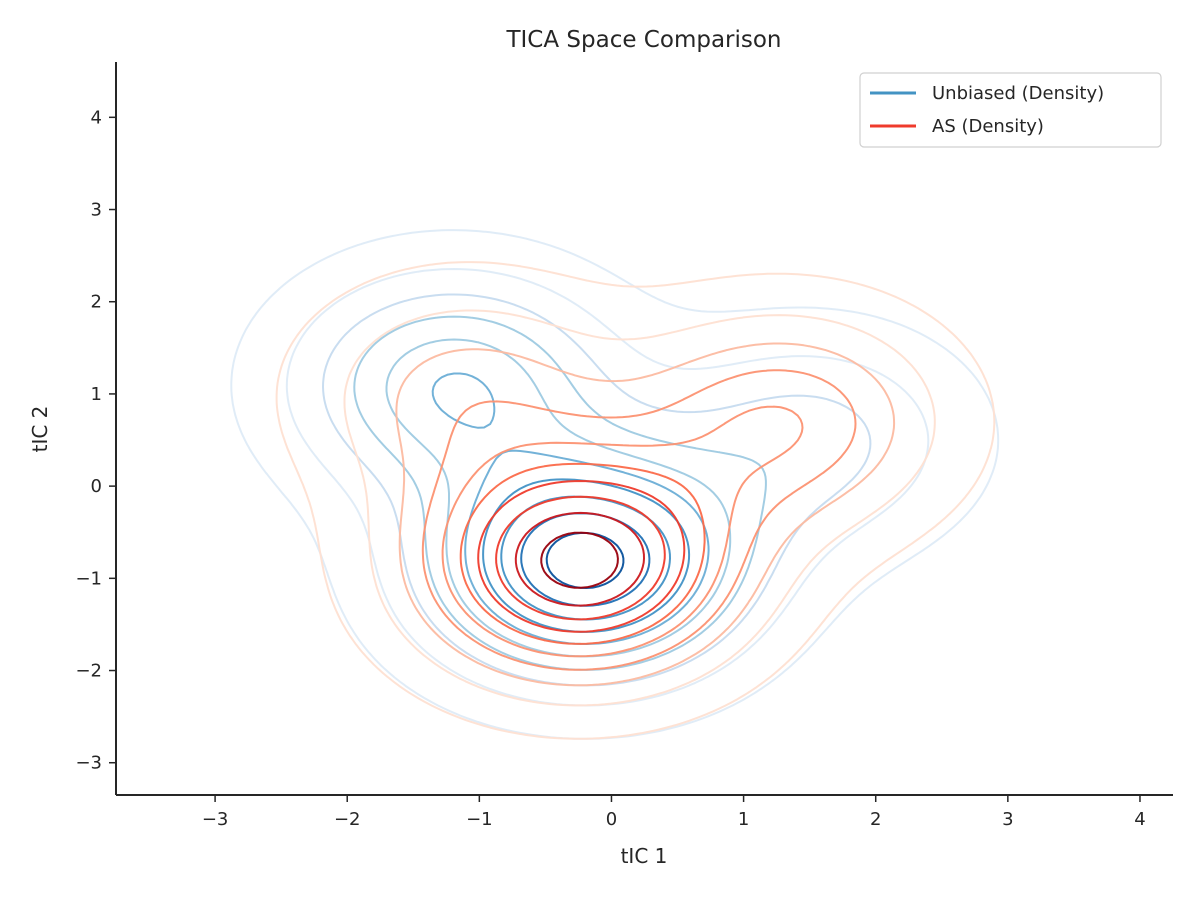 The image size is (1200, 905). I want to click on y-tick-label: −1, so click(88, 578).